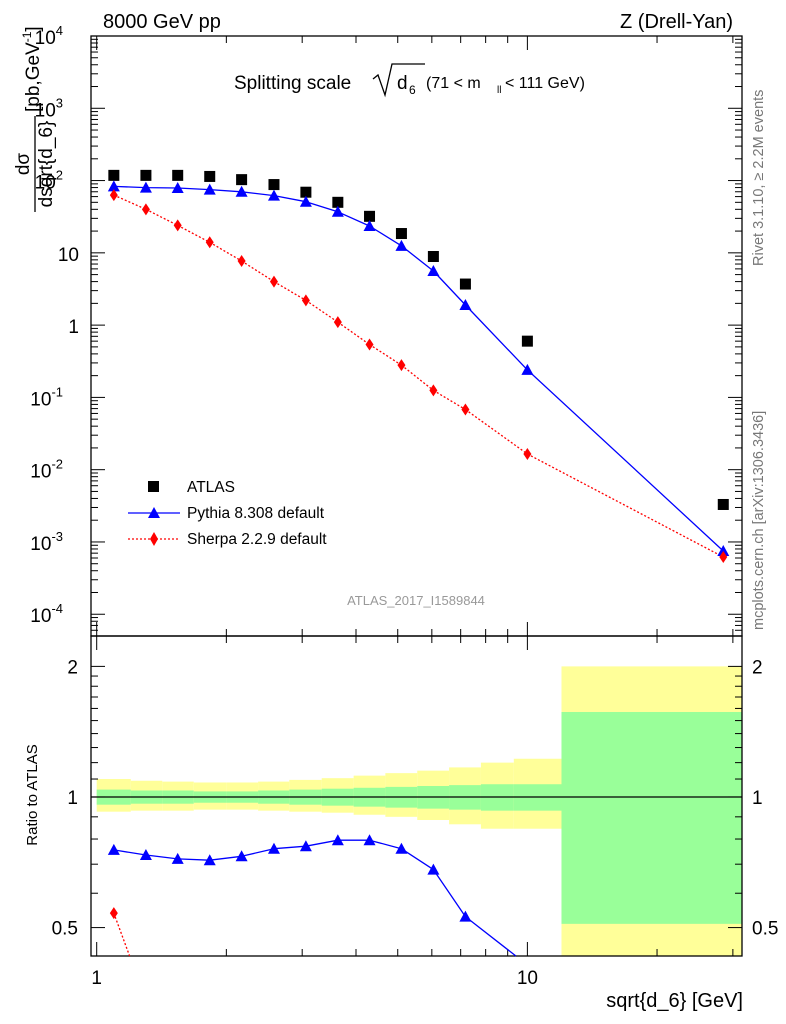  Describe the element at coordinates (46, 614) in the screenshot. I see `y-tick-label: 10⁻⁴` at that location.